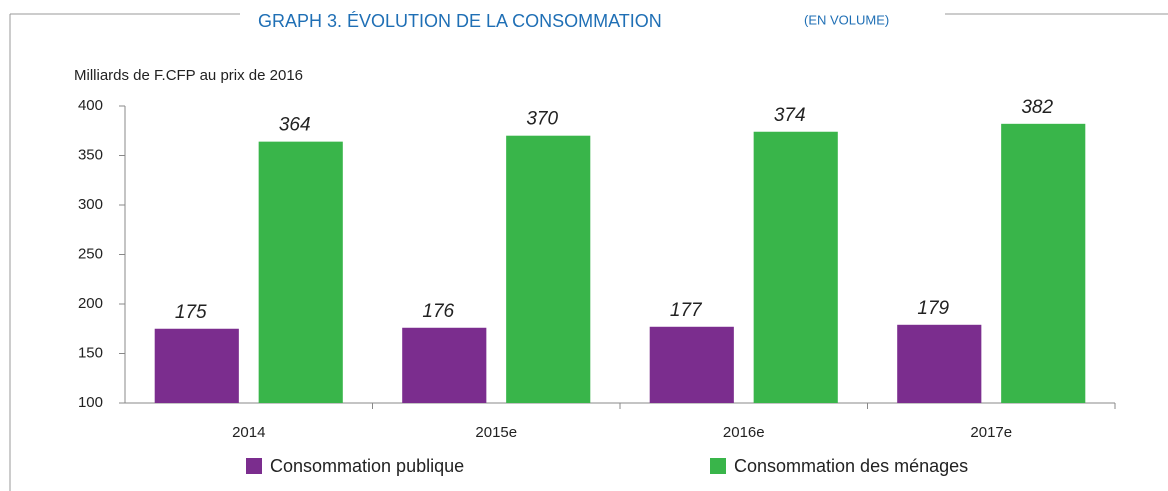 The image size is (1168, 491). Describe the element at coordinates (248, 432) in the screenshot. I see `x-tick-label: 2014` at that location.